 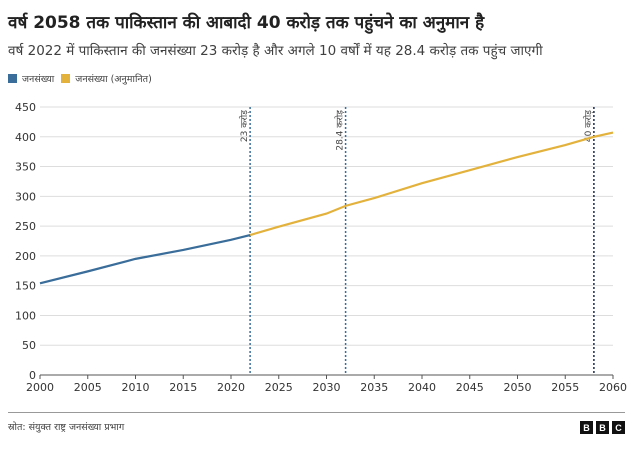 I want to click on y-tick-label: 100, so click(x=25, y=315).